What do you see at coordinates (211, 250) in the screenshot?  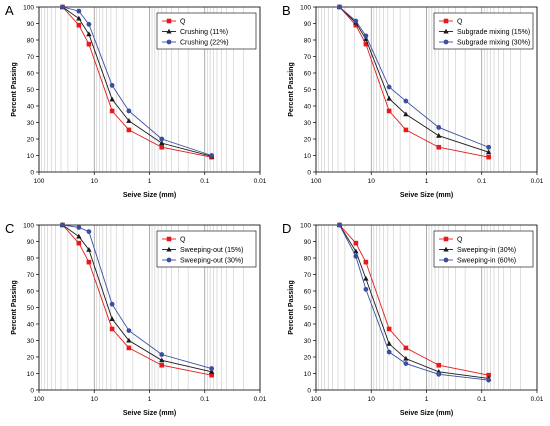 I see `legend-label: Sweeping-out (15%)` at bounding box center [211, 250].